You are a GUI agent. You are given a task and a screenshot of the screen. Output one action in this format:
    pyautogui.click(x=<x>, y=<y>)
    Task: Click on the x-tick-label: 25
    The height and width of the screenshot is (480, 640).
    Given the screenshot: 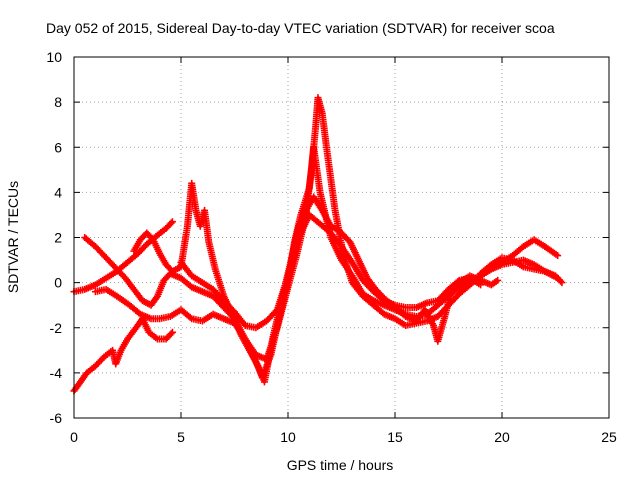 What is the action you would take?
    pyautogui.click(x=609, y=437)
    